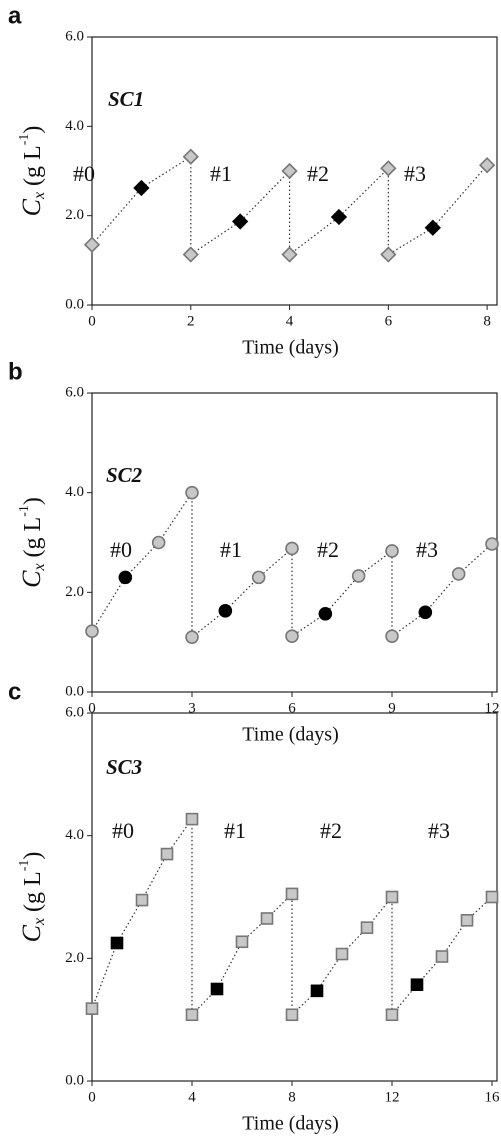  Describe the element at coordinates (292, 1097) in the screenshot. I see `x-tick-label: 8` at that location.